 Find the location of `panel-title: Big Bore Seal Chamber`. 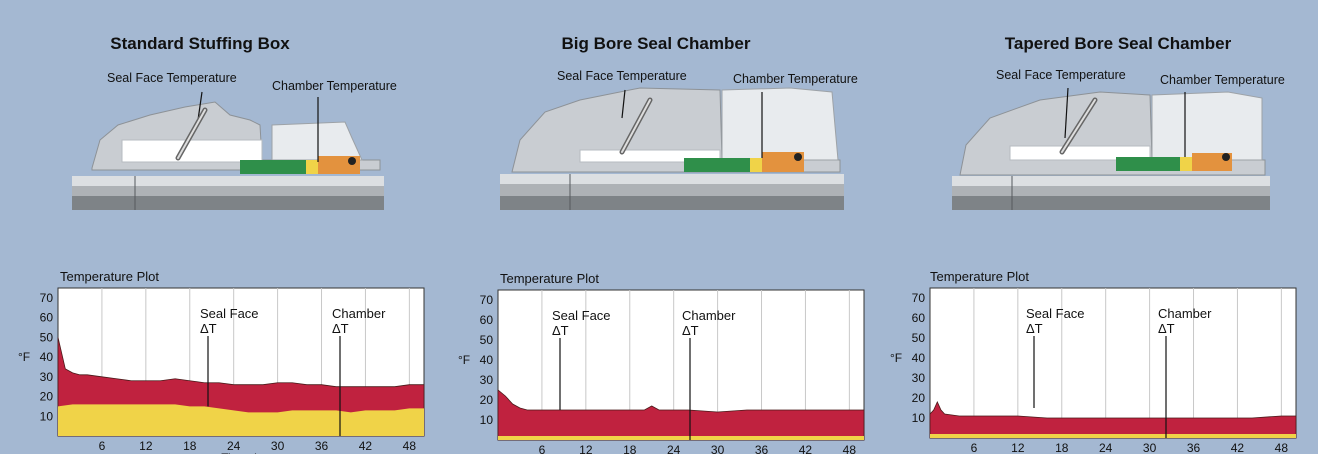

panel-title: Big Bore Seal Chamber is located at coordinates (656, 43).